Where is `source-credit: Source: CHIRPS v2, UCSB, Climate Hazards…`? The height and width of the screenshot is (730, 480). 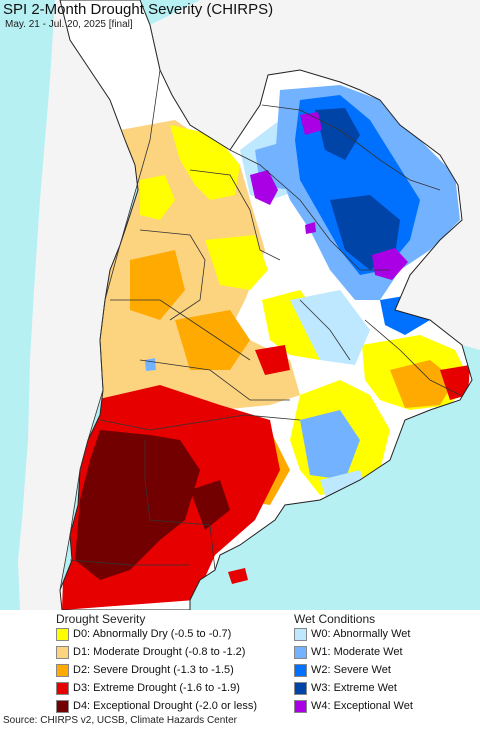 source-credit: Source: CHIRPS v2, UCSB, Climate Hazards… is located at coordinates (120, 720).